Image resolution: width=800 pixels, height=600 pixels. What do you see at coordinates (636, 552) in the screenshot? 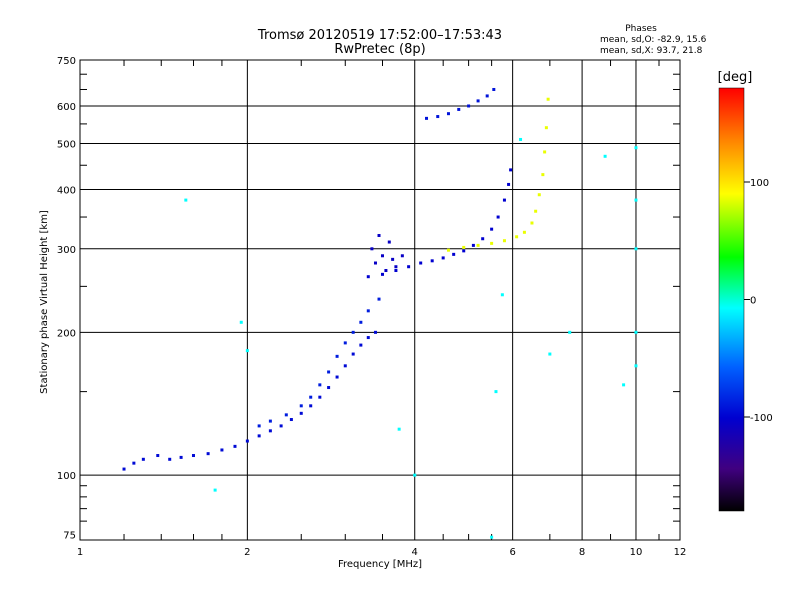
I see `x-tick-label: 10` at bounding box center [636, 552].